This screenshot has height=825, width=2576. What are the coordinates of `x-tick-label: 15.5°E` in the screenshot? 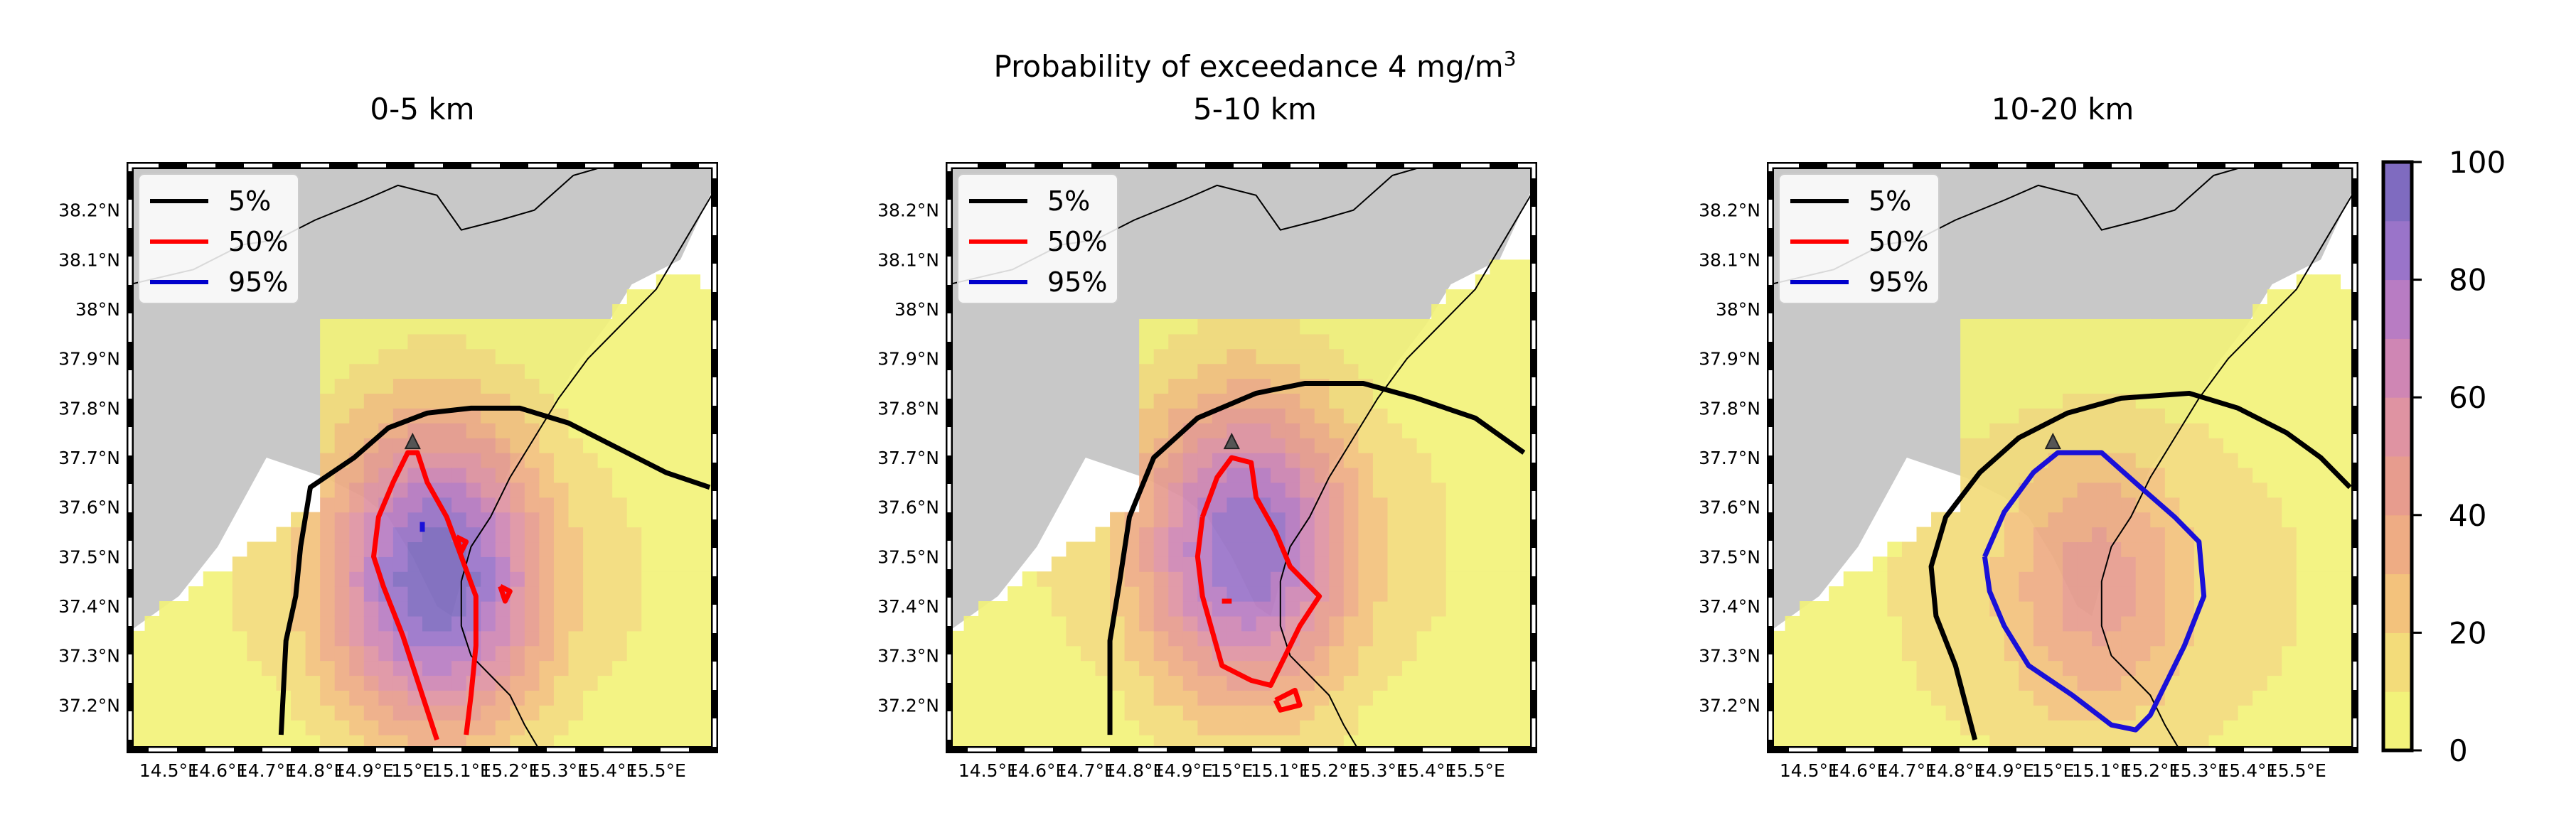 It's located at (1475, 770).